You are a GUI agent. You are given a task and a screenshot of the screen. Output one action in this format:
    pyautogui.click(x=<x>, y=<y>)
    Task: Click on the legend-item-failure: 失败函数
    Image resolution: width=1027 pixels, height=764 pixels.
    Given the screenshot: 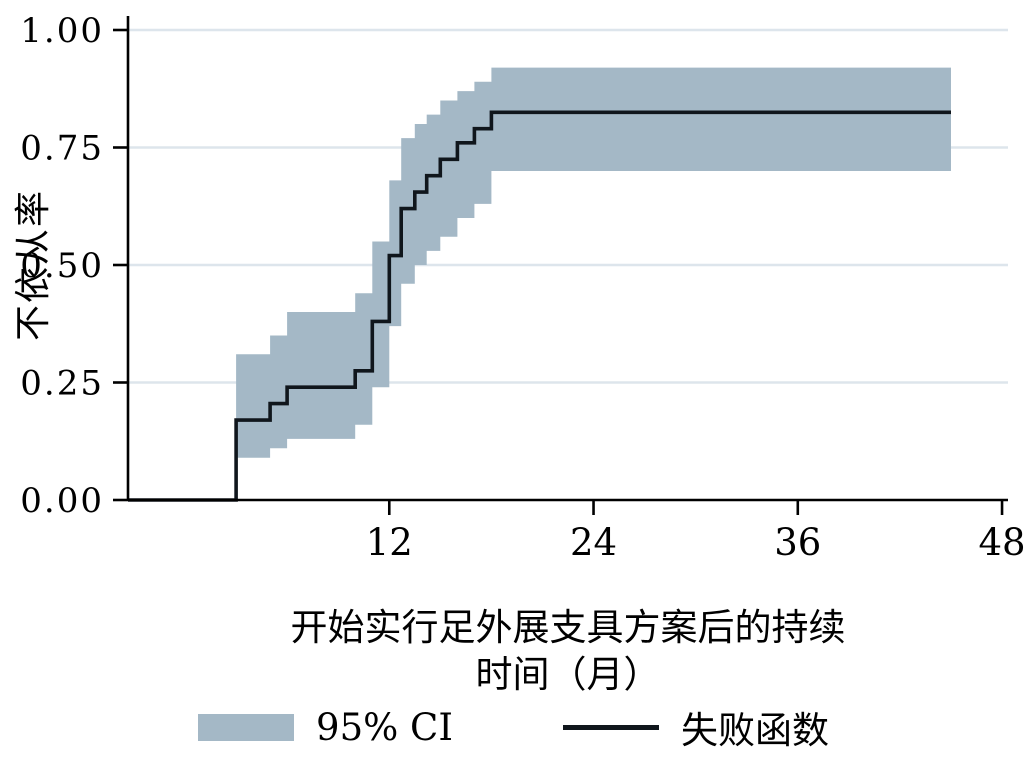 What is the action you would take?
    pyautogui.click(x=695, y=727)
    